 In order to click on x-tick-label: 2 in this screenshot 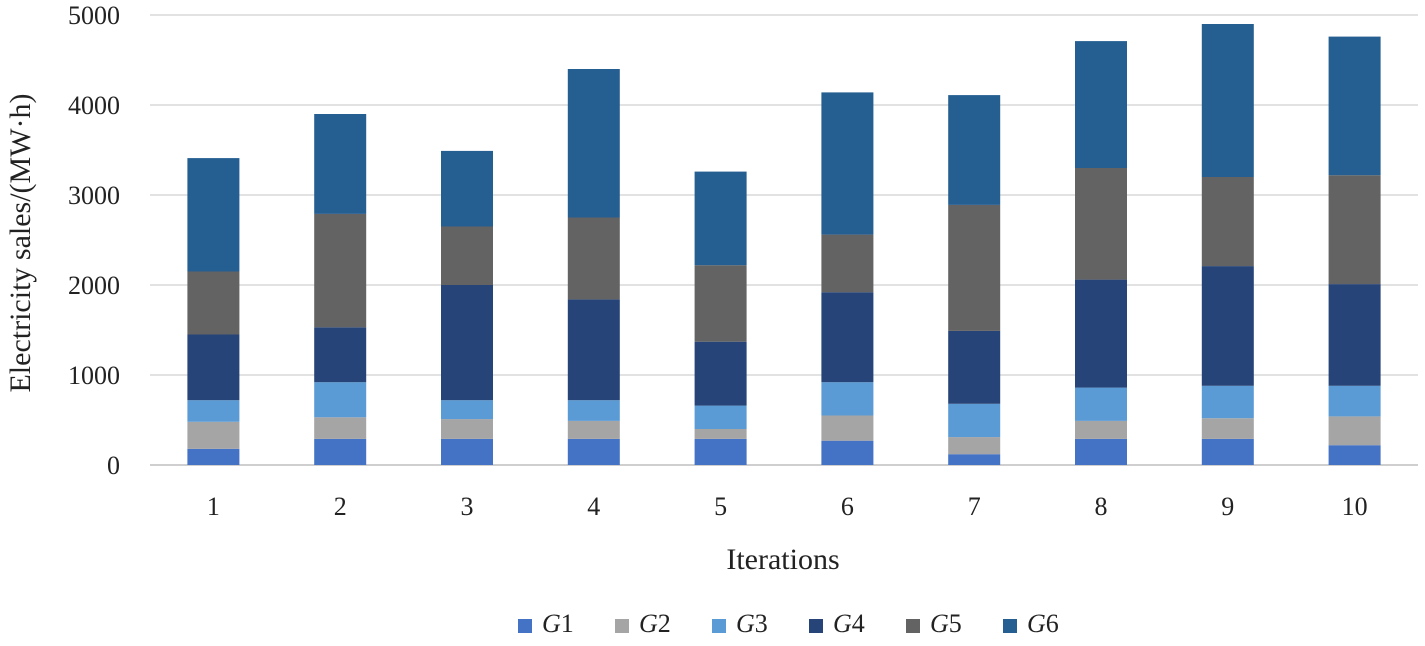, I will do `click(340, 506)`.